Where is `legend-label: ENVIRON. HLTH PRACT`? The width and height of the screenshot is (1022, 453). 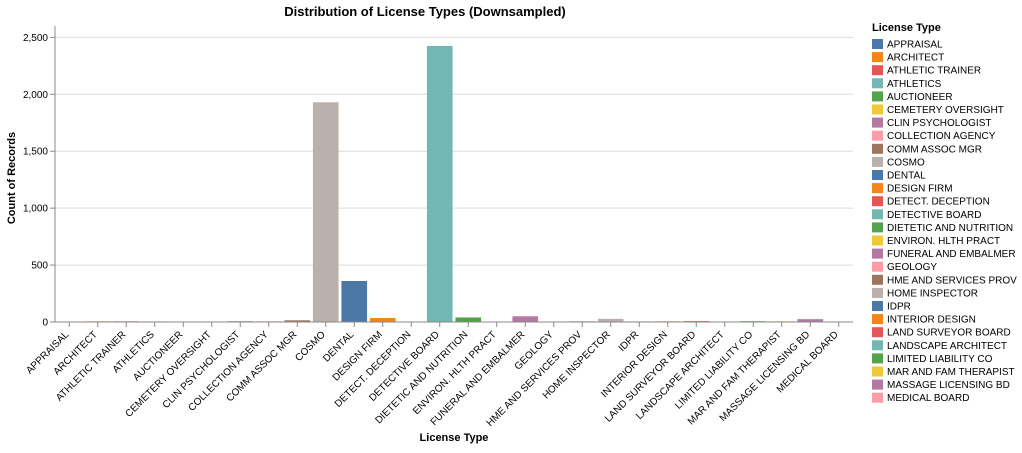
legend-label: ENVIRON. HLTH PRACT is located at coordinates (943, 241).